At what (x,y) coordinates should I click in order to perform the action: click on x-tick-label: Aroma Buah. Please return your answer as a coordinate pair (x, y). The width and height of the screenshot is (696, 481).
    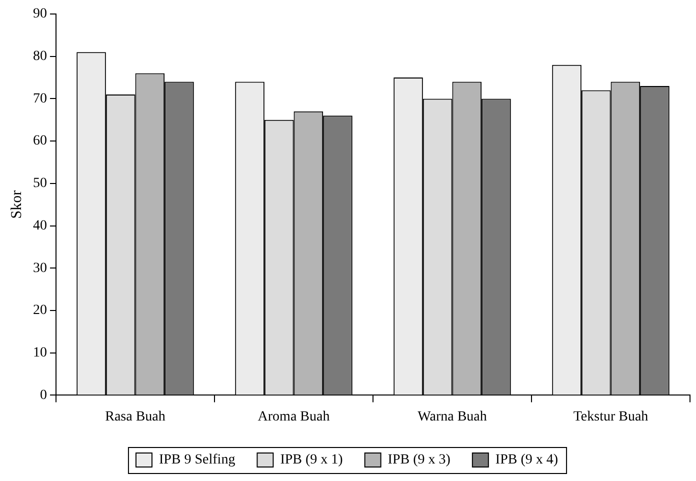
    Looking at the image, I should click on (294, 416).